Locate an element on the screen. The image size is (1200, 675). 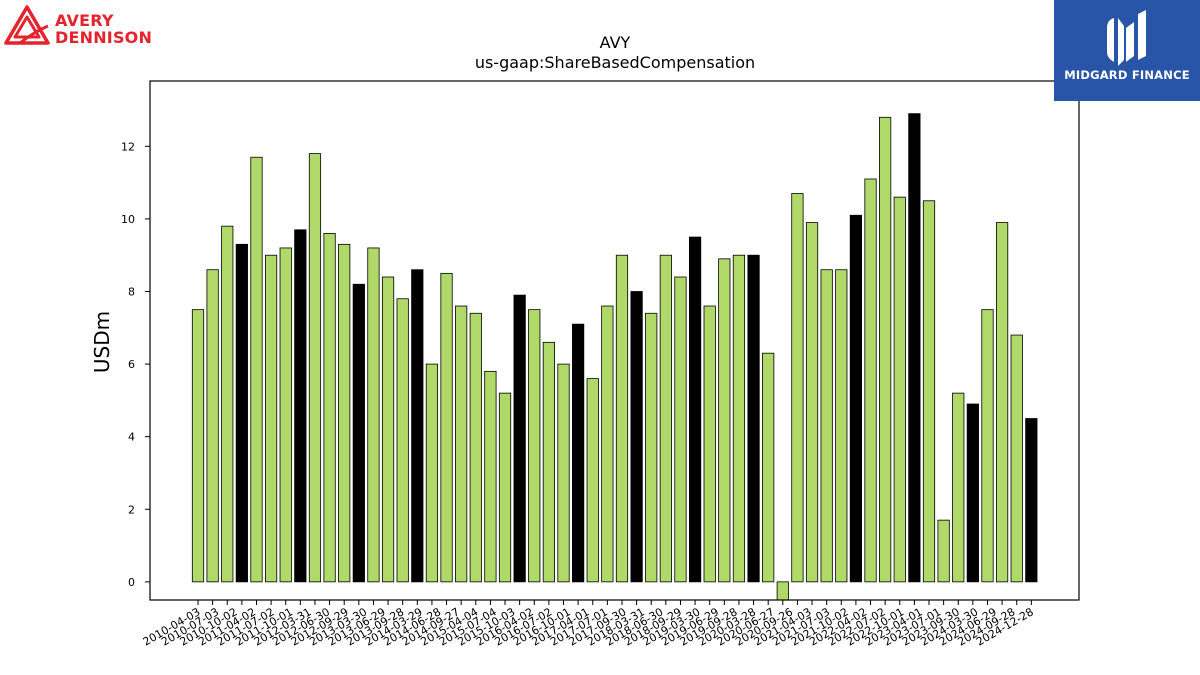
avery-logo-line2: DENNISON is located at coordinates (104, 37).